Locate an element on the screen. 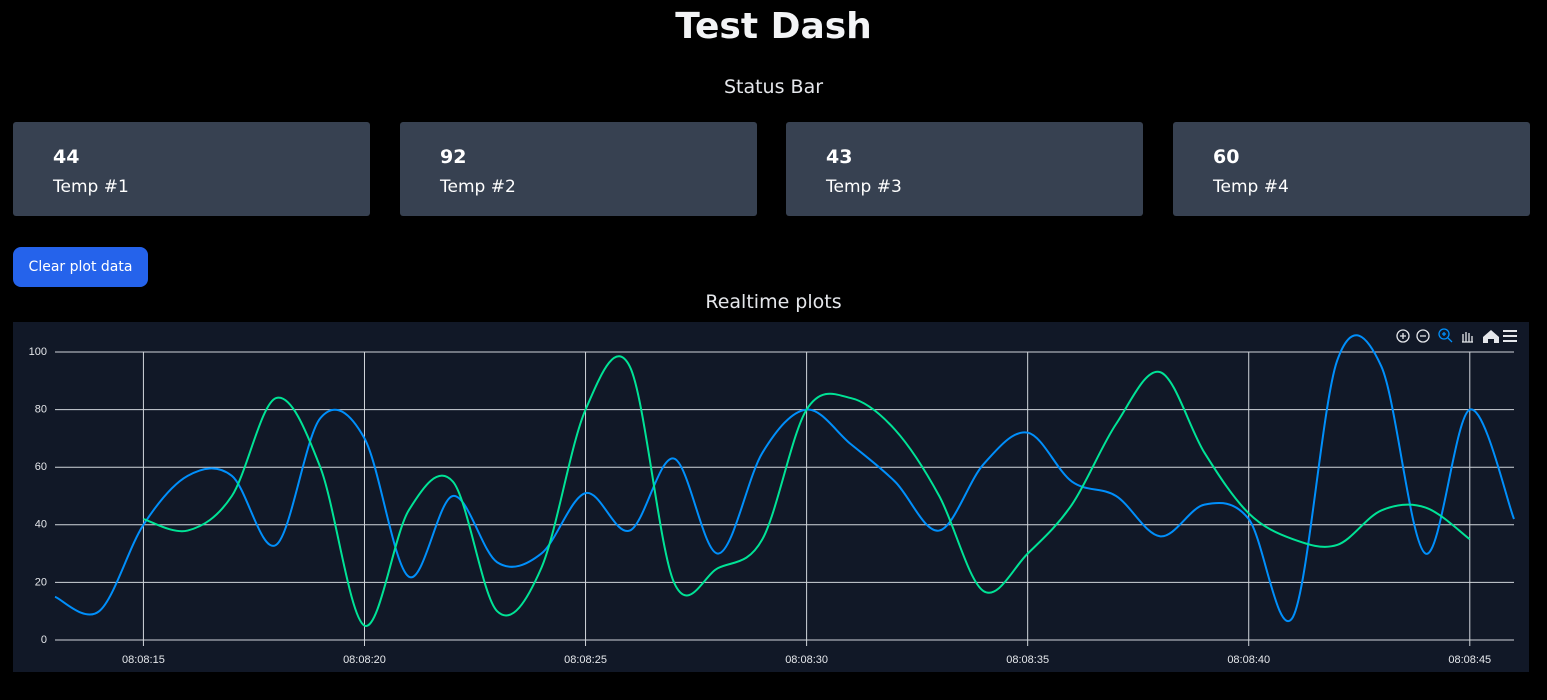 The image size is (1547, 700). menu is located at coordinates (1510, 336).